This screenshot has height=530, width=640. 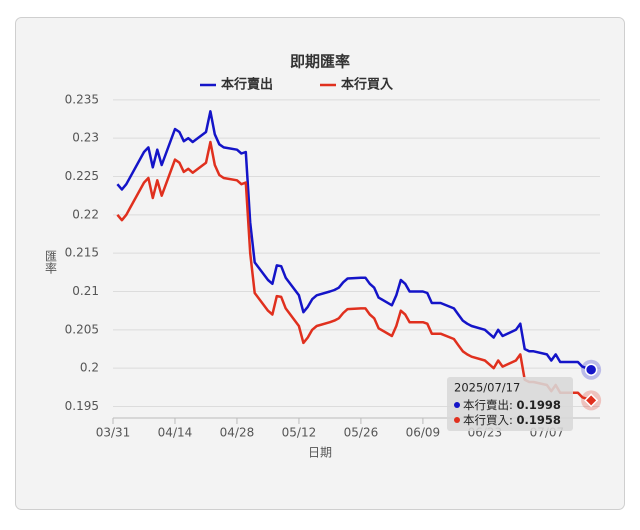 I want to click on x-tick-label: 04/28, so click(x=237, y=433).